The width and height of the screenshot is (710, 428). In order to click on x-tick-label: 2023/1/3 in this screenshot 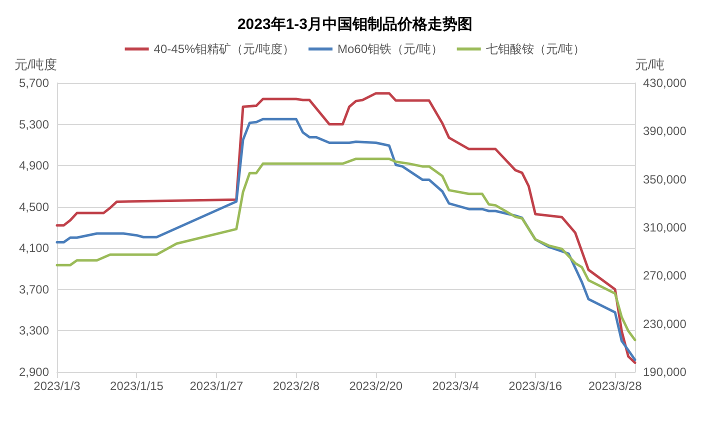, I will do `click(57, 386)`.